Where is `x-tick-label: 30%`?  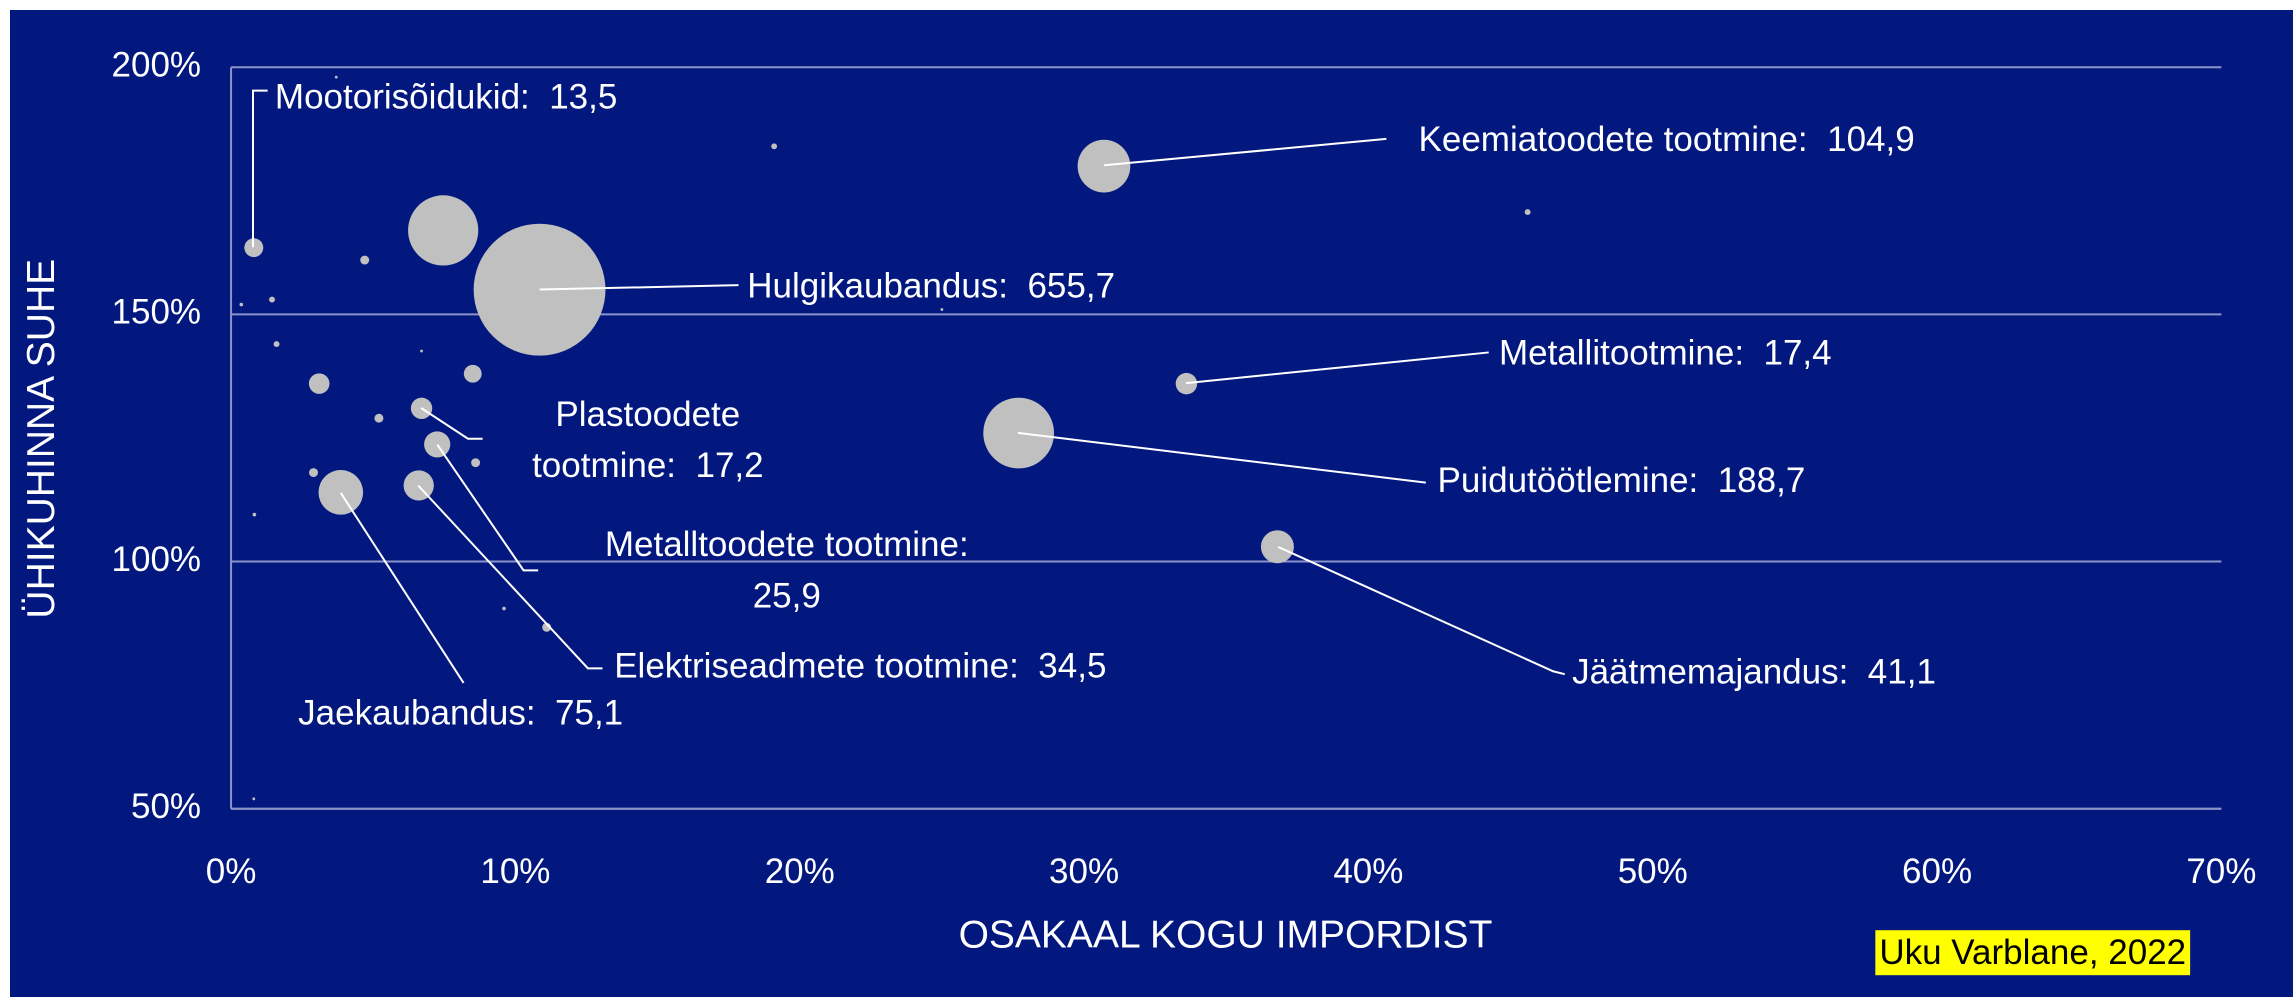
x-tick-label: 30% is located at coordinates (1084, 871).